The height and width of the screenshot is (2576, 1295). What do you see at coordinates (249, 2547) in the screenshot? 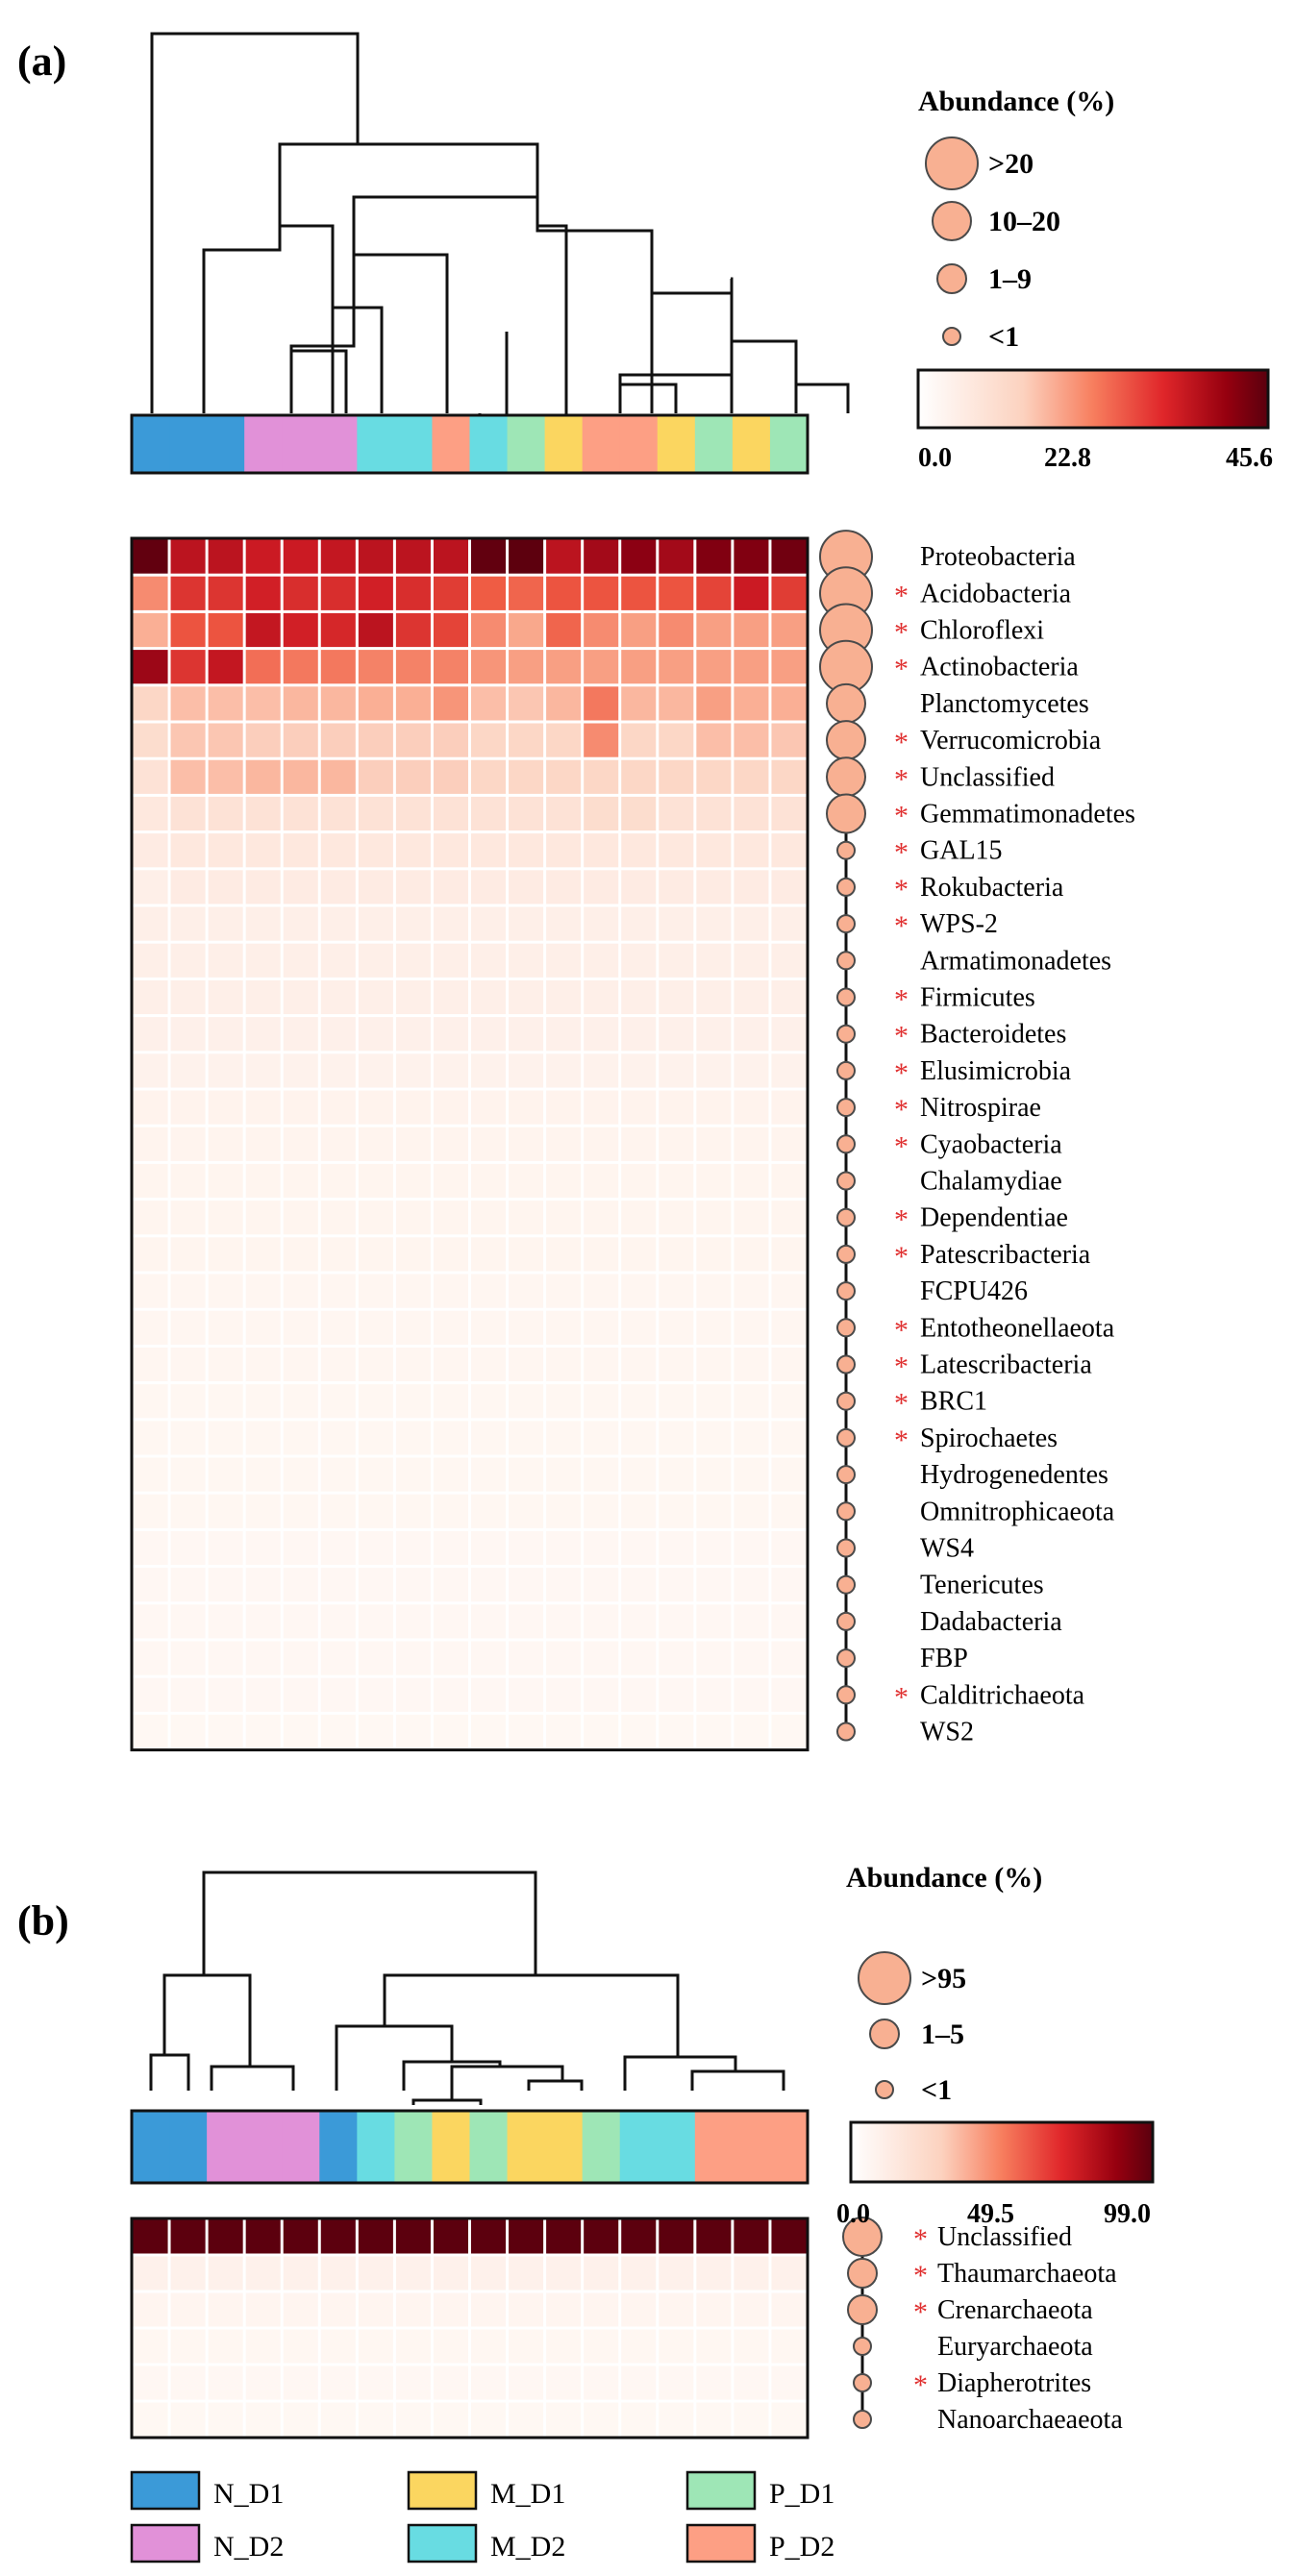
I see `group-legend-label: N_D2` at bounding box center [249, 2547].